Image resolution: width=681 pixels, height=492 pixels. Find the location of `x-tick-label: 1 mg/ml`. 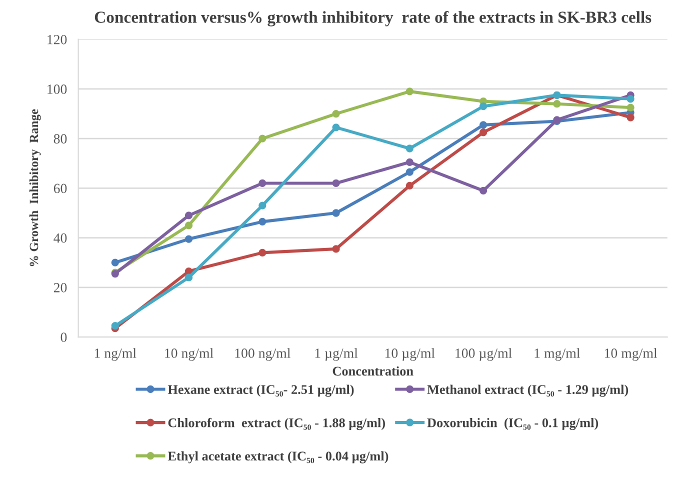

x-tick-label: 1 mg/ml is located at coordinates (557, 354).